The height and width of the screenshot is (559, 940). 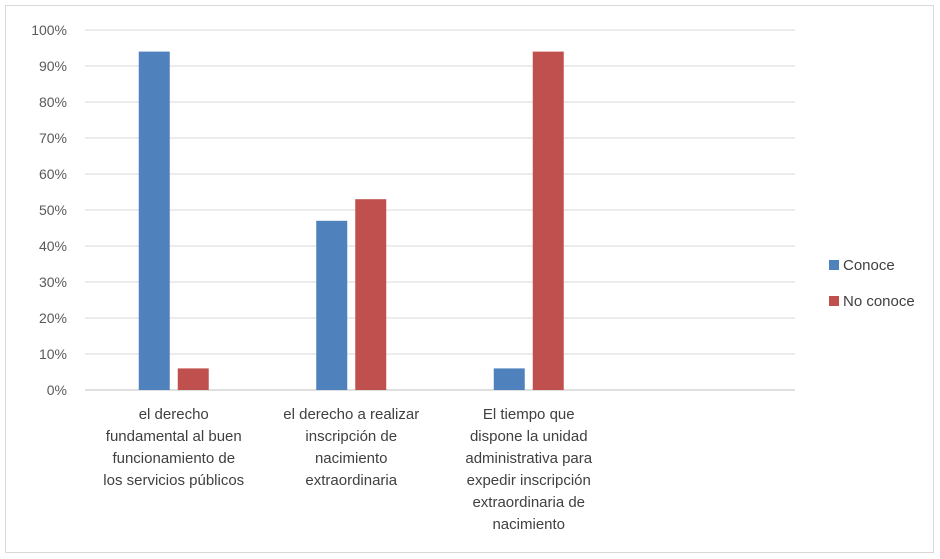 I want to click on legend-swatch-no-conoce, so click(x=834, y=301).